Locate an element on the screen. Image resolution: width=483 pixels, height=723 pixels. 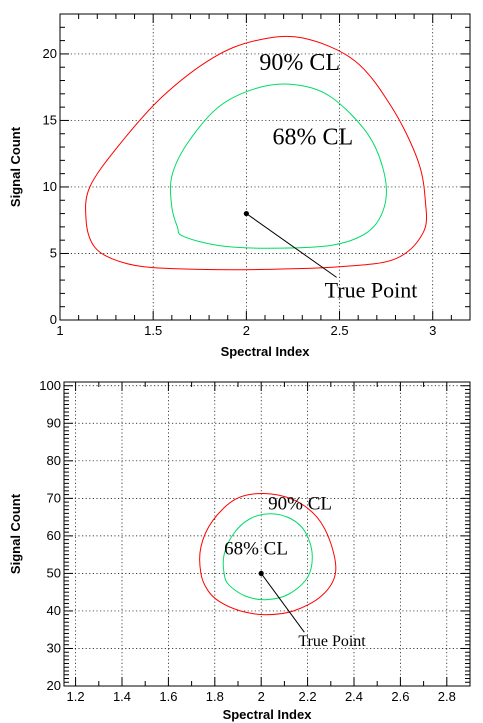
x-tick-label: 2.8 is located at coordinates (447, 696).